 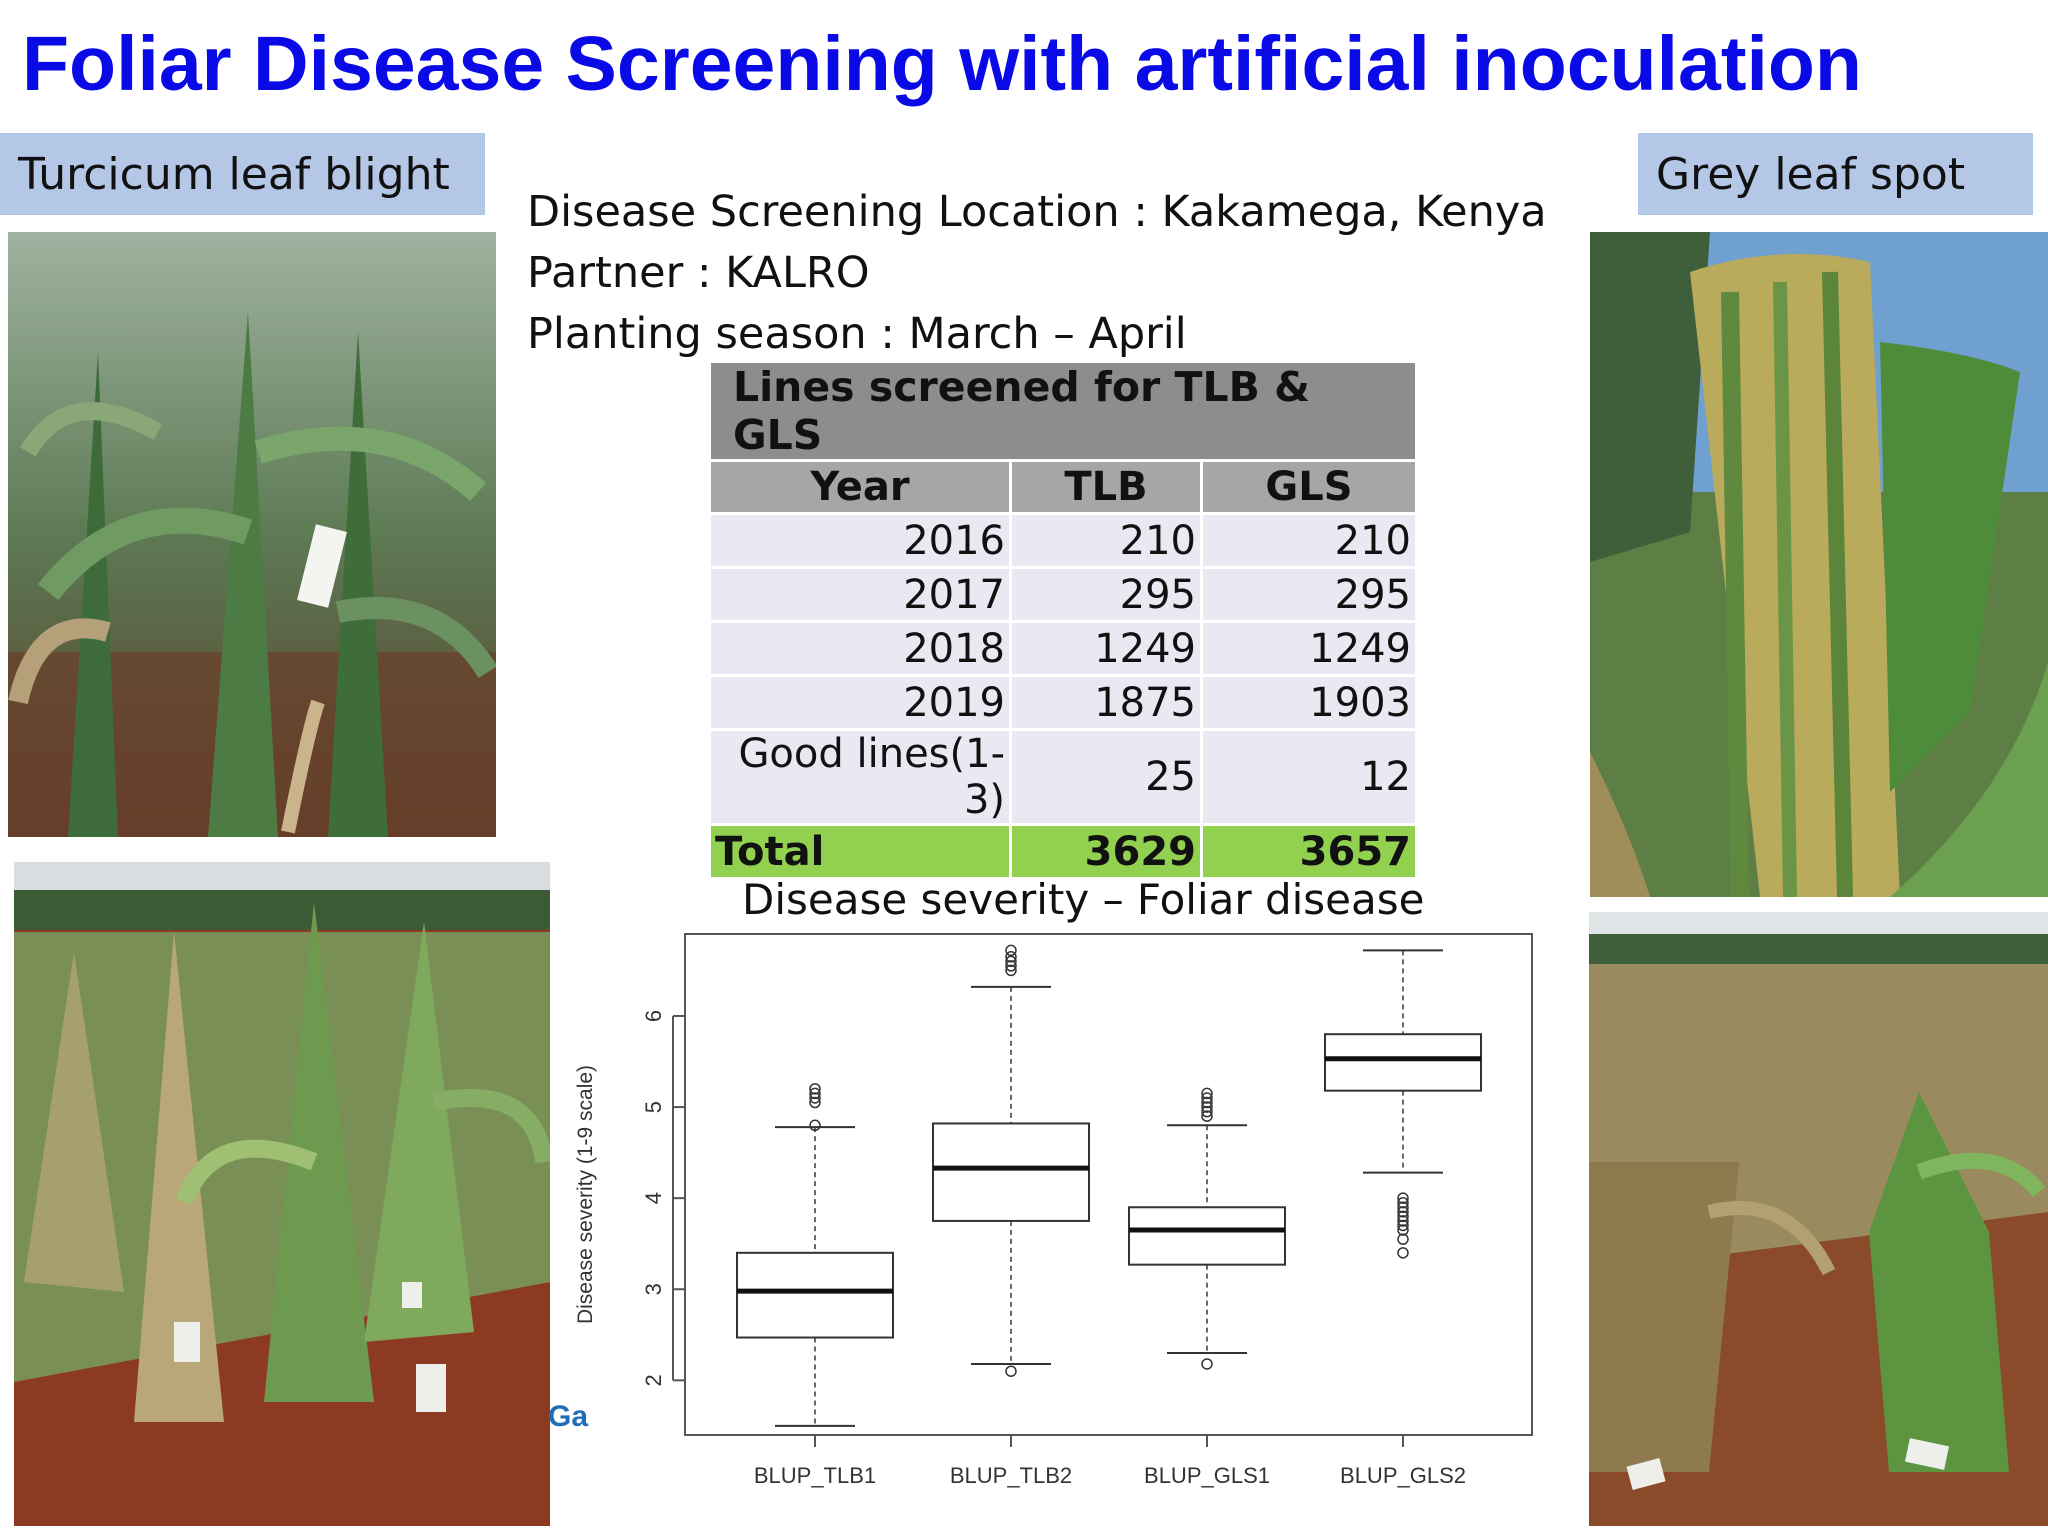 I want to click on cell-year: Good lines(1-3), so click(x=860, y=777).